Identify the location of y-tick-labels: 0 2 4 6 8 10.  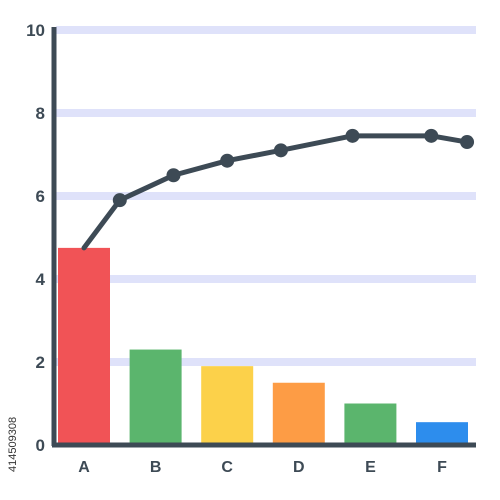
(35, 238).